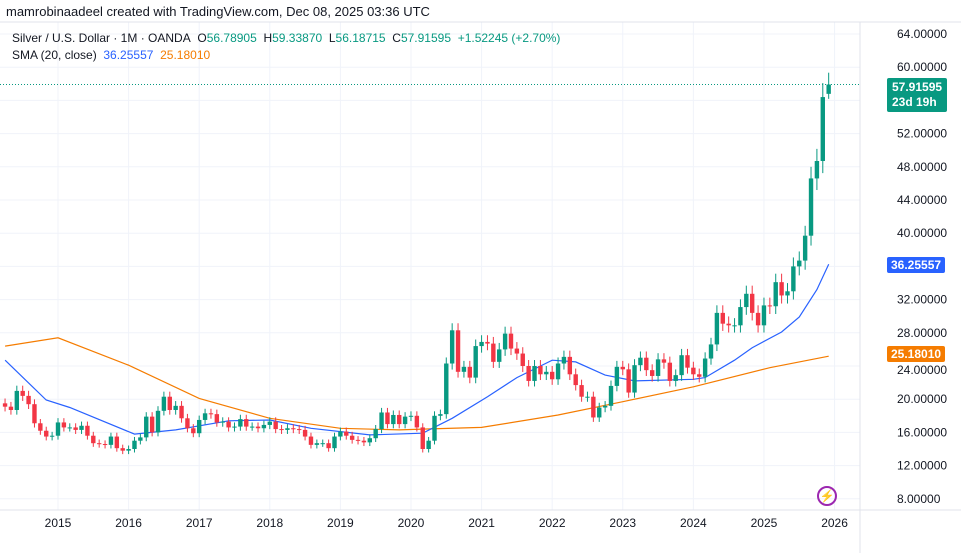  Describe the element at coordinates (202, 38) in the screenshot. I see `open-label: O` at that location.